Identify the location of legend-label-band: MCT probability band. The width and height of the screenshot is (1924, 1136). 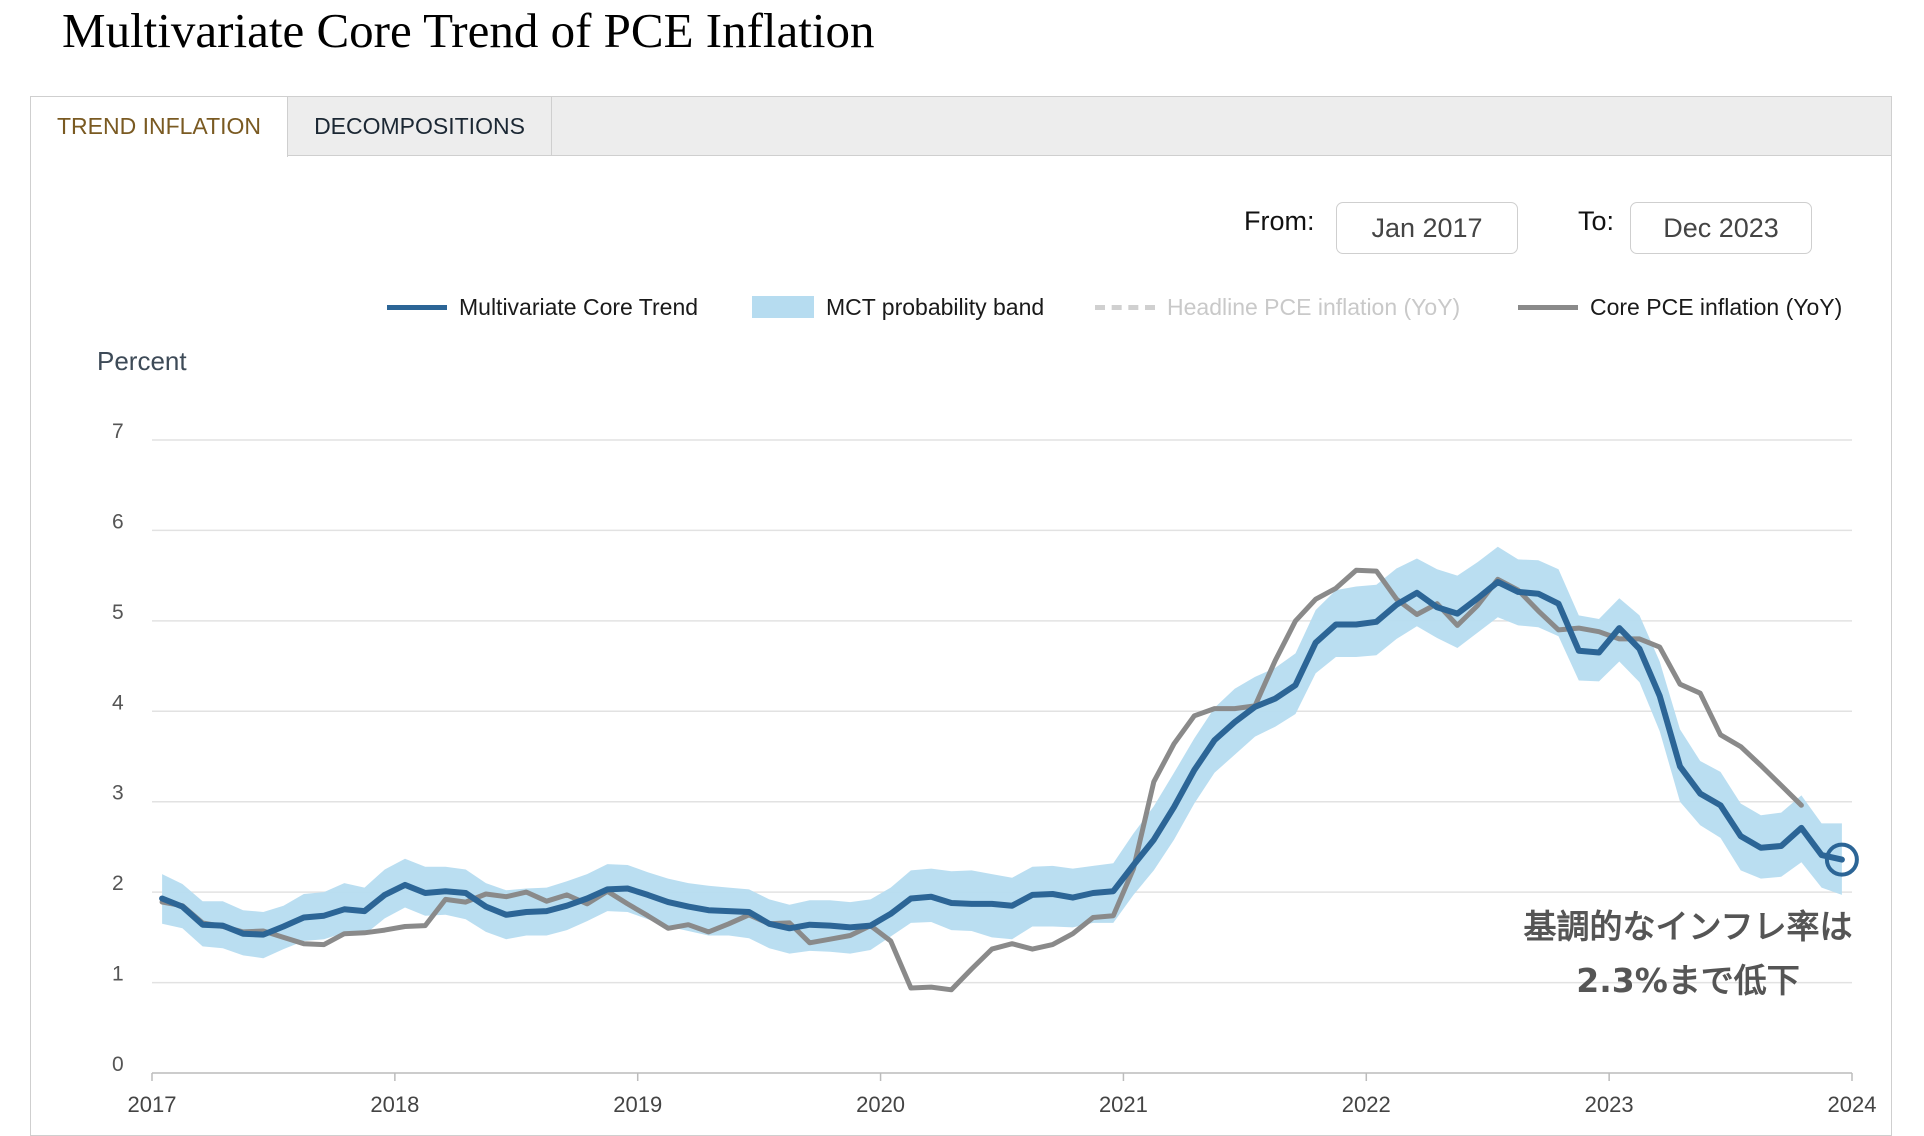
(935, 306).